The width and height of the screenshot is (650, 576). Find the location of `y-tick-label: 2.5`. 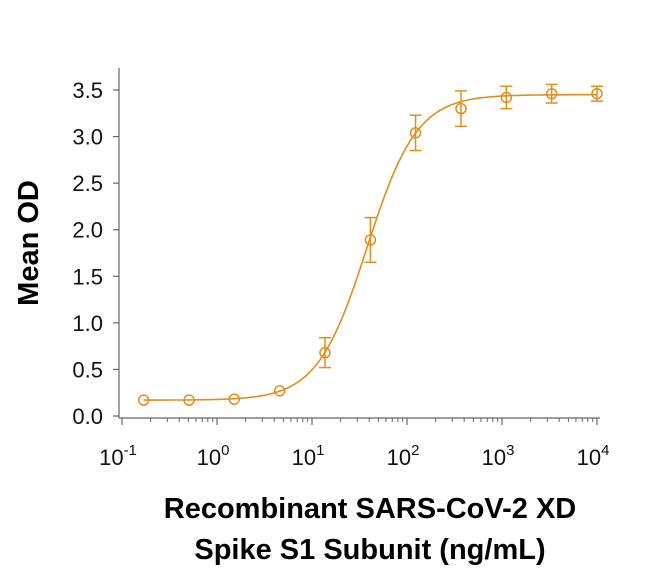

y-tick-label: 2.5 is located at coordinates (87, 183).